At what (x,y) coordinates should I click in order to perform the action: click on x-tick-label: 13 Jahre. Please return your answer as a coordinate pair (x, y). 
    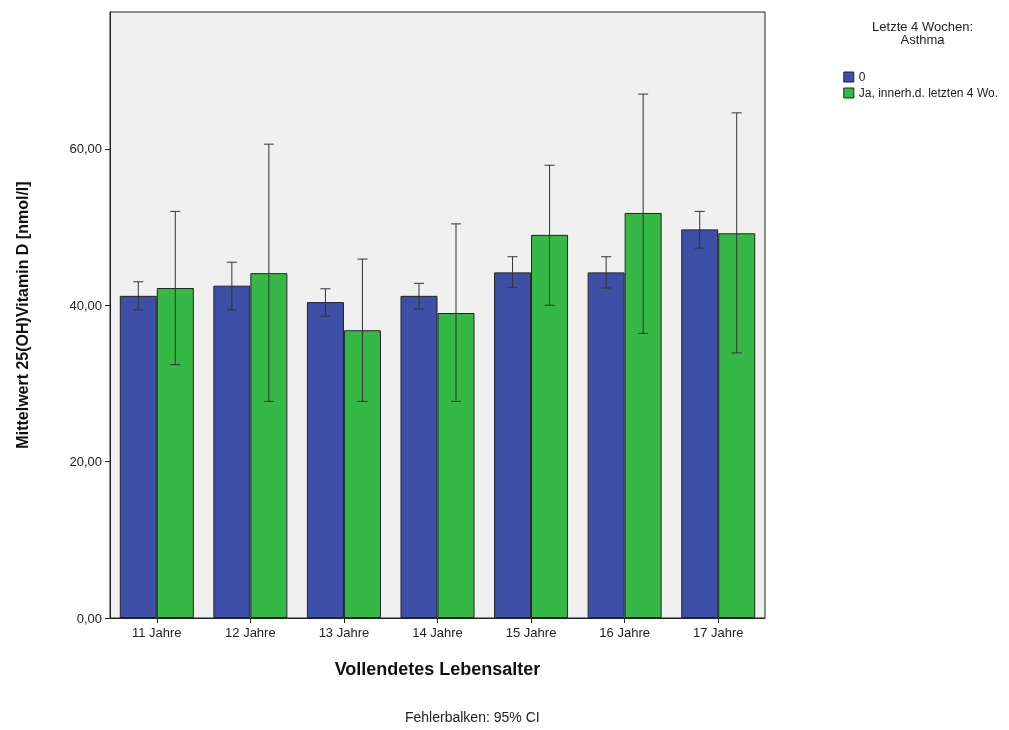
    Looking at the image, I should click on (344, 632).